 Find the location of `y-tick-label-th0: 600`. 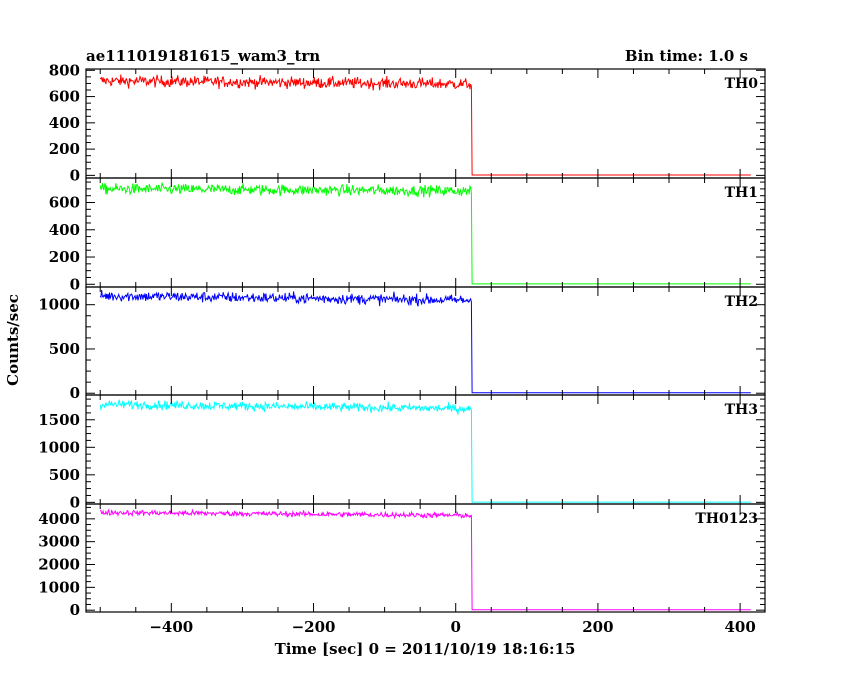

y-tick-label-th0: 600 is located at coordinates (64, 97).